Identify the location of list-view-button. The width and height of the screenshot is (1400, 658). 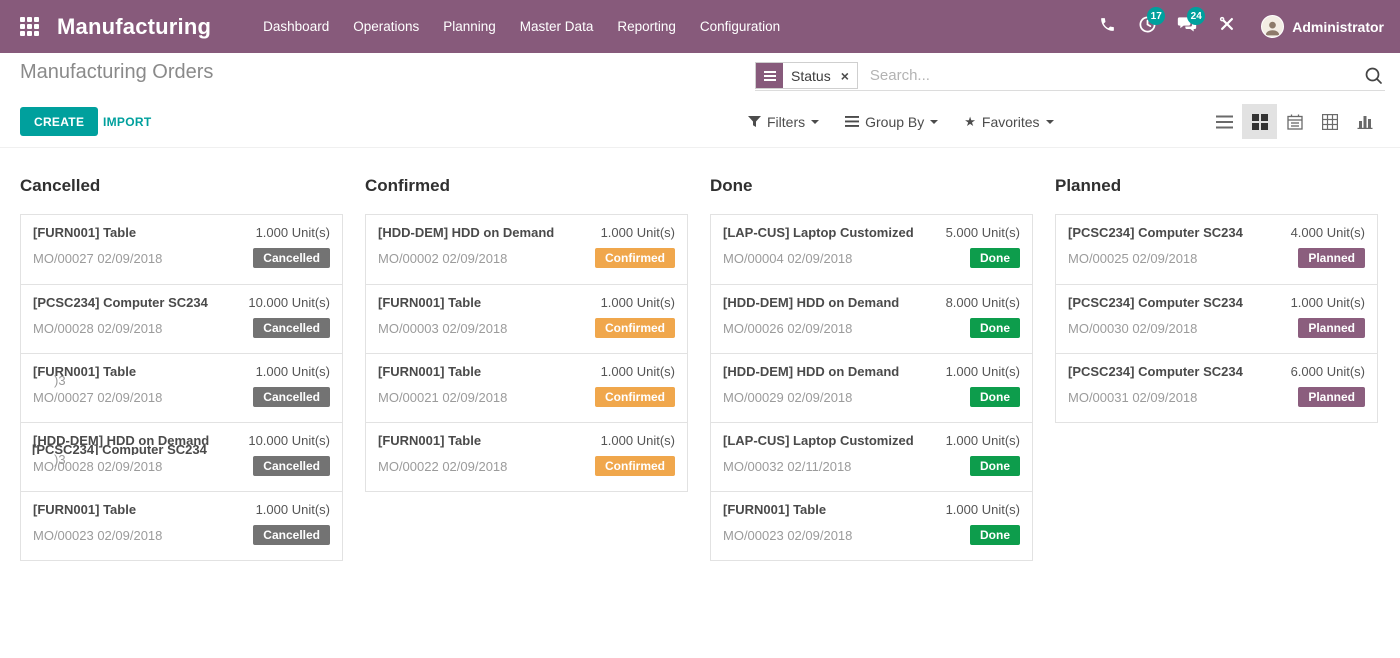
(1224, 121).